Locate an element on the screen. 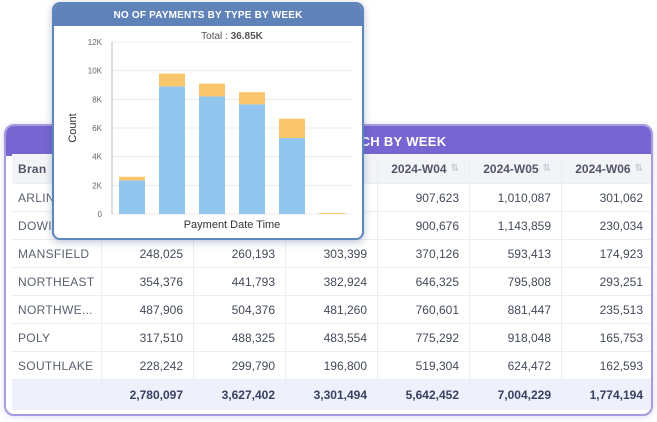 This screenshot has width=657, height=422. value-cell: 487,906 is located at coordinates (148, 309).